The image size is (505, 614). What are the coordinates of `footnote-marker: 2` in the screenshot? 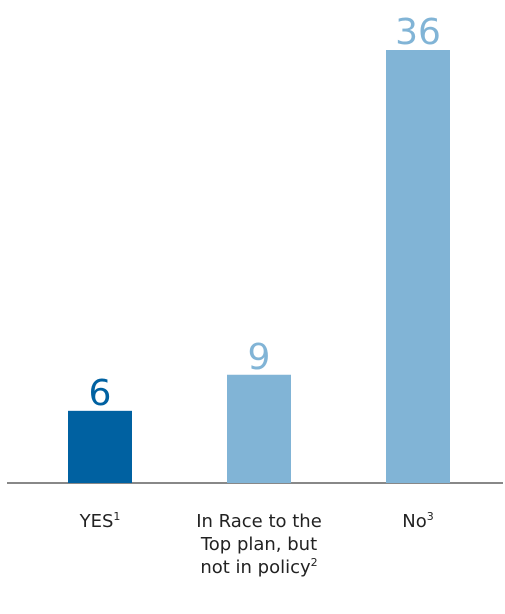 It's located at (314, 562).